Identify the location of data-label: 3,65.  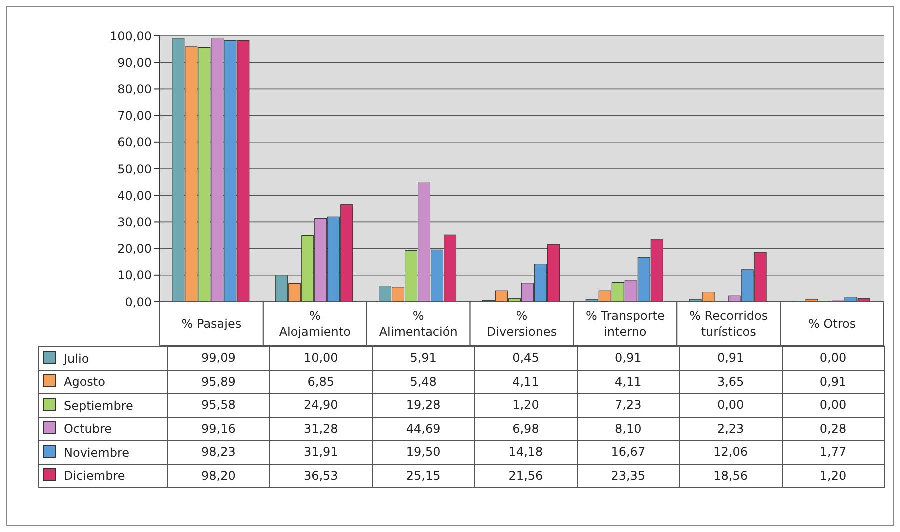
(731, 382).